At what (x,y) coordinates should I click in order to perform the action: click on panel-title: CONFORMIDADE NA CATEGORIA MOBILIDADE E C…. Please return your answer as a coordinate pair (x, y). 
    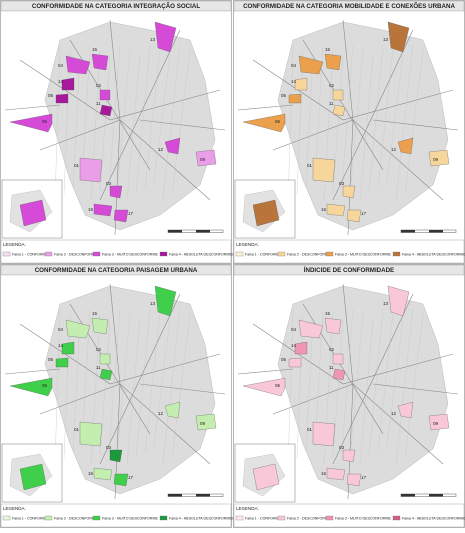
    Looking at the image, I should click on (349, 6).